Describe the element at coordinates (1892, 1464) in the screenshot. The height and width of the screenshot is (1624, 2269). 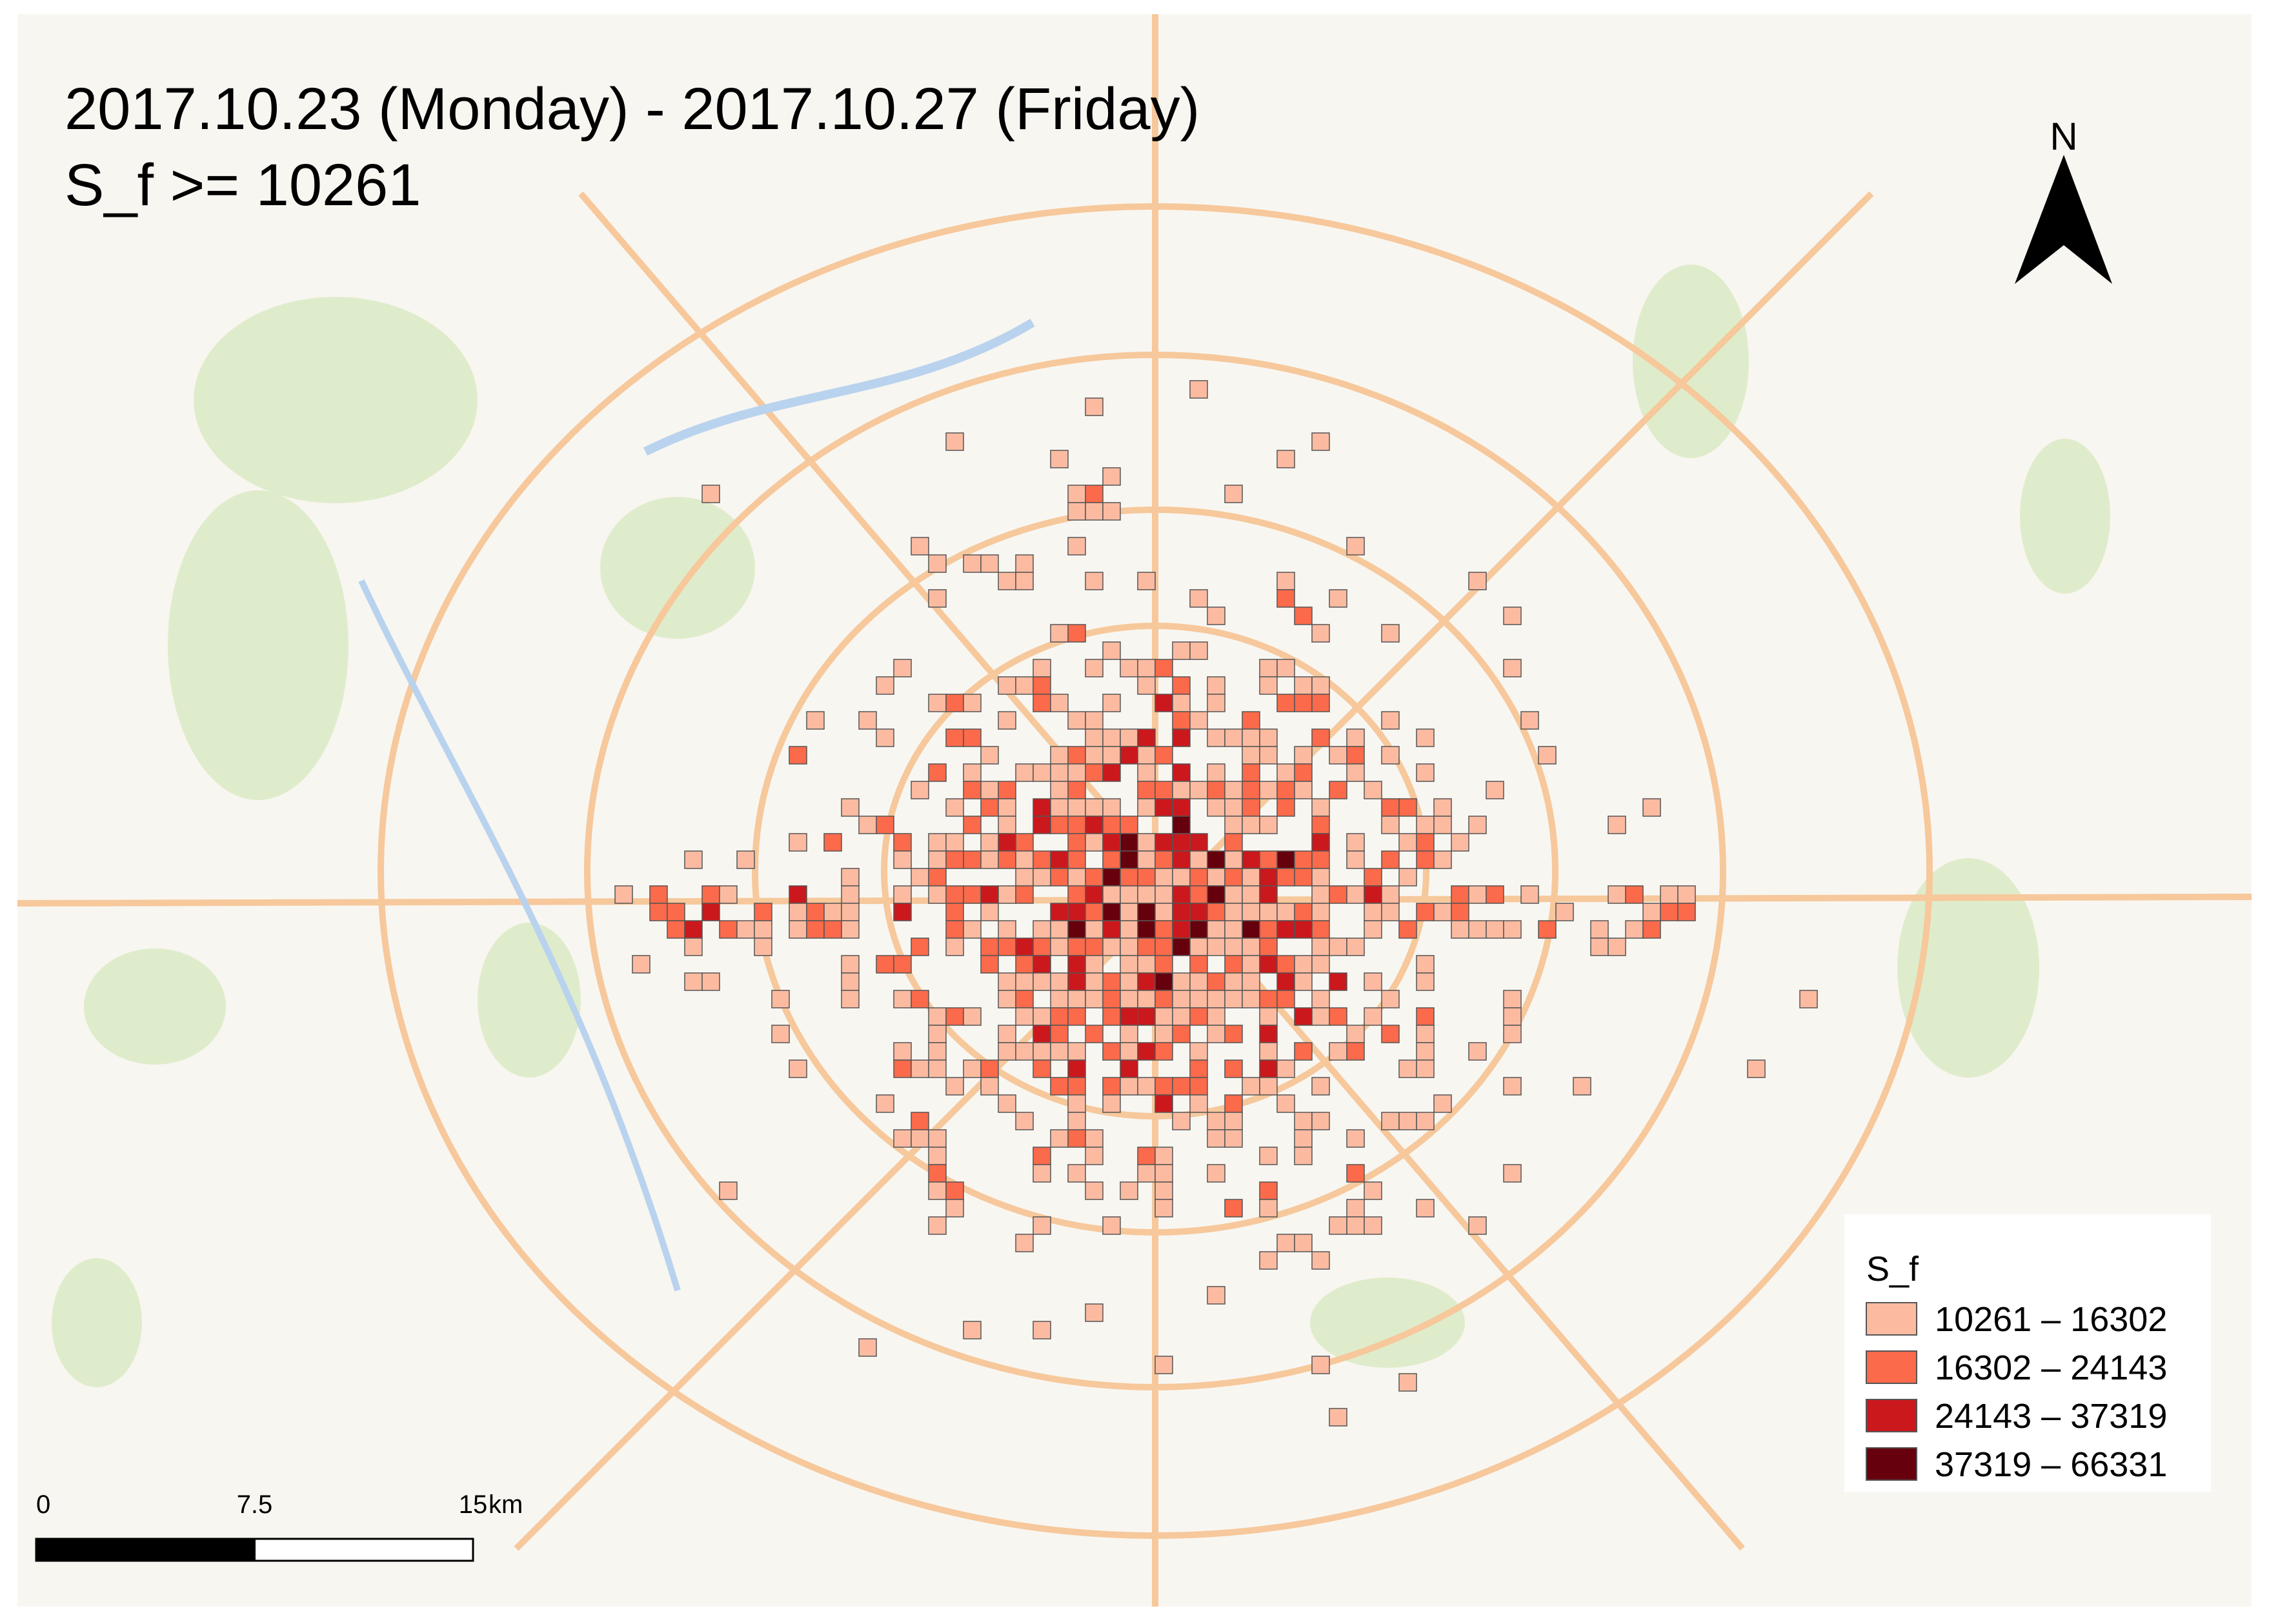
I see `legend-swatch` at that location.